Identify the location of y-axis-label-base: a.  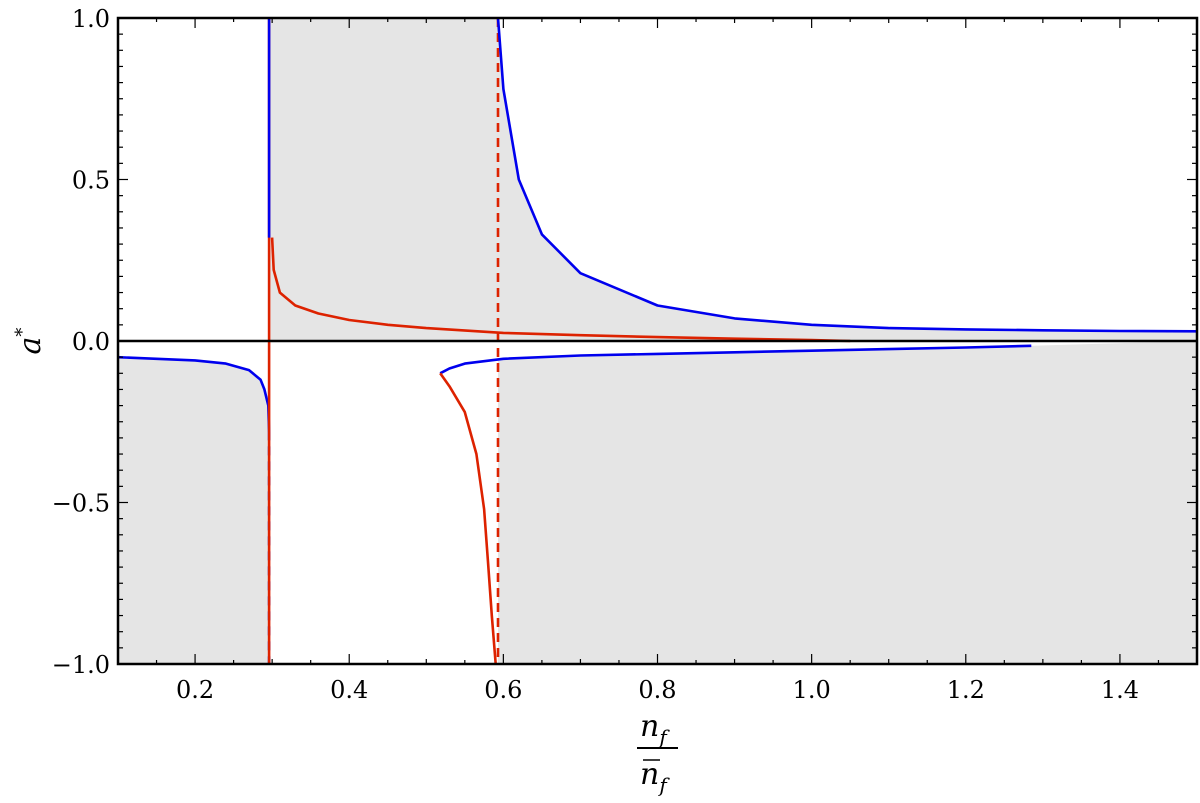
(30, 346).